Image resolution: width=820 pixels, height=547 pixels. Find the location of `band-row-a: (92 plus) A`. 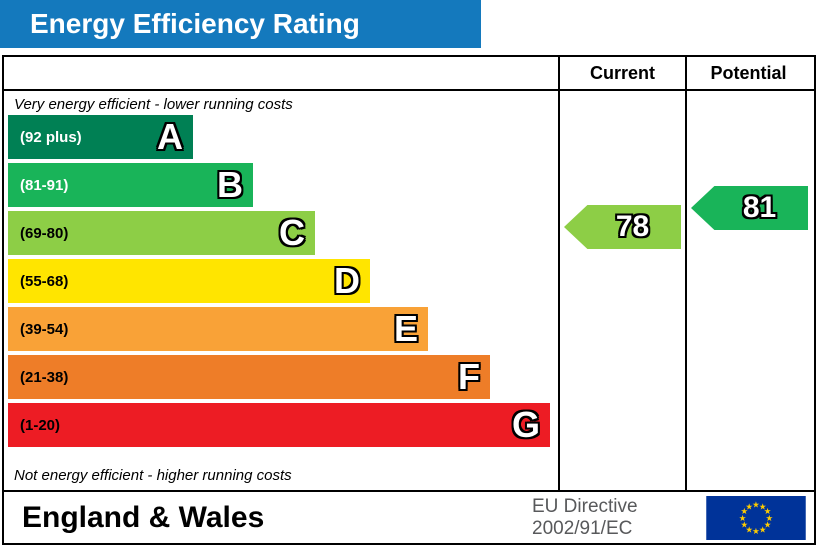

band-row-a: (92 plus) A is located at coordinates (100, 137).